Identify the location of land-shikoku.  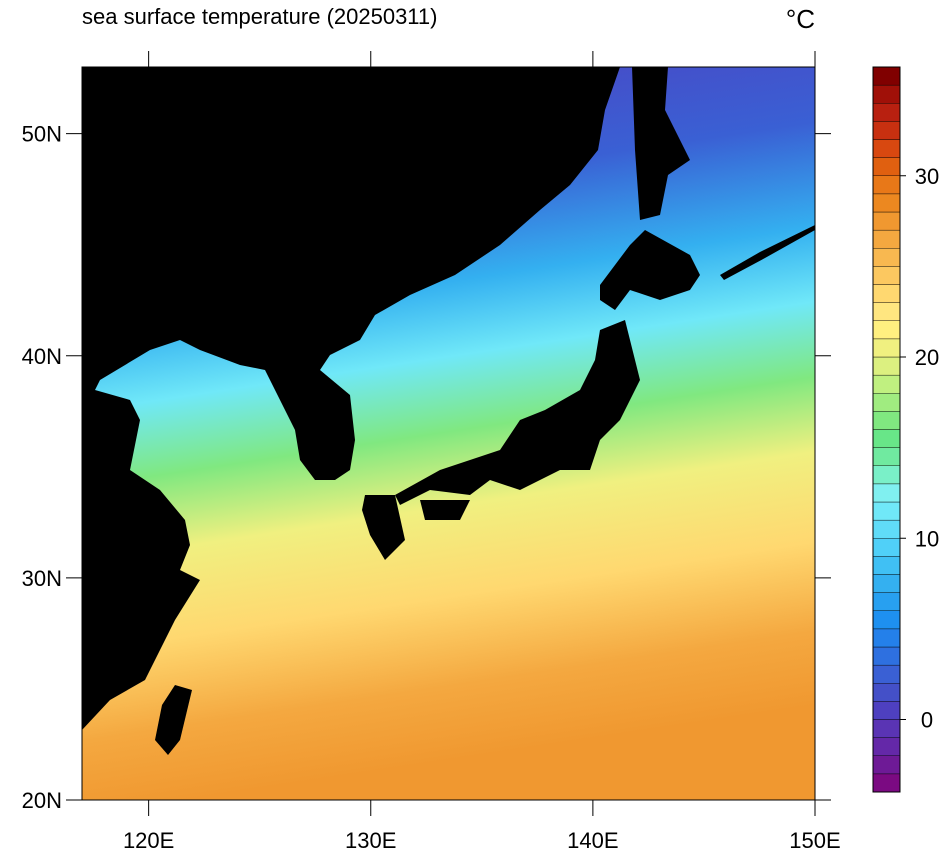
(445, 510).